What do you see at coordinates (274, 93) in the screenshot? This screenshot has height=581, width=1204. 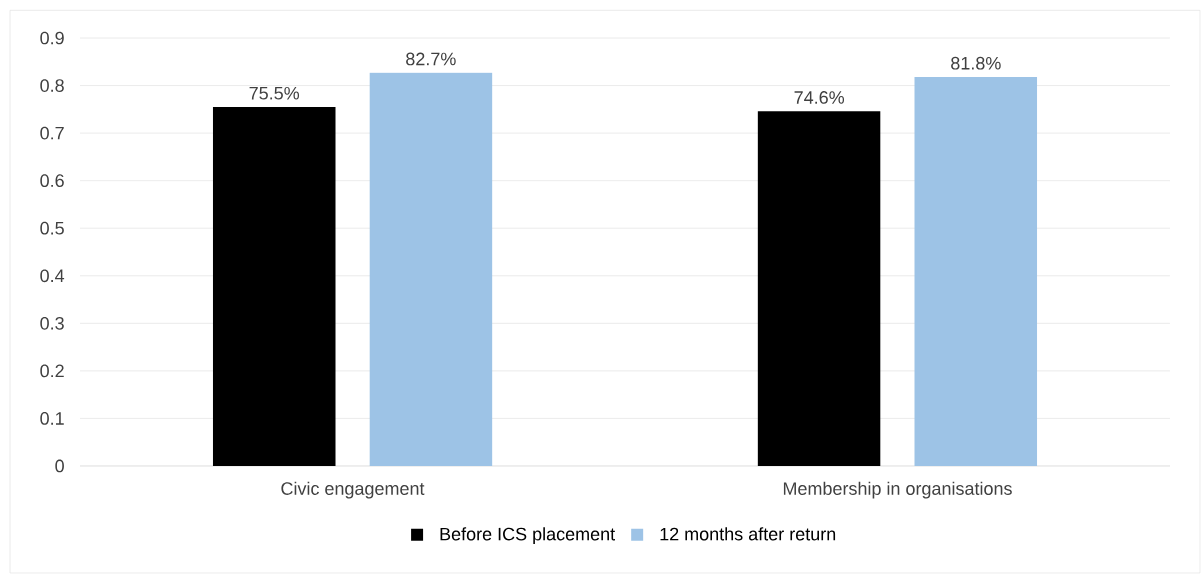 I see `data-label: 75.5%` at bounding box center [274, 93].